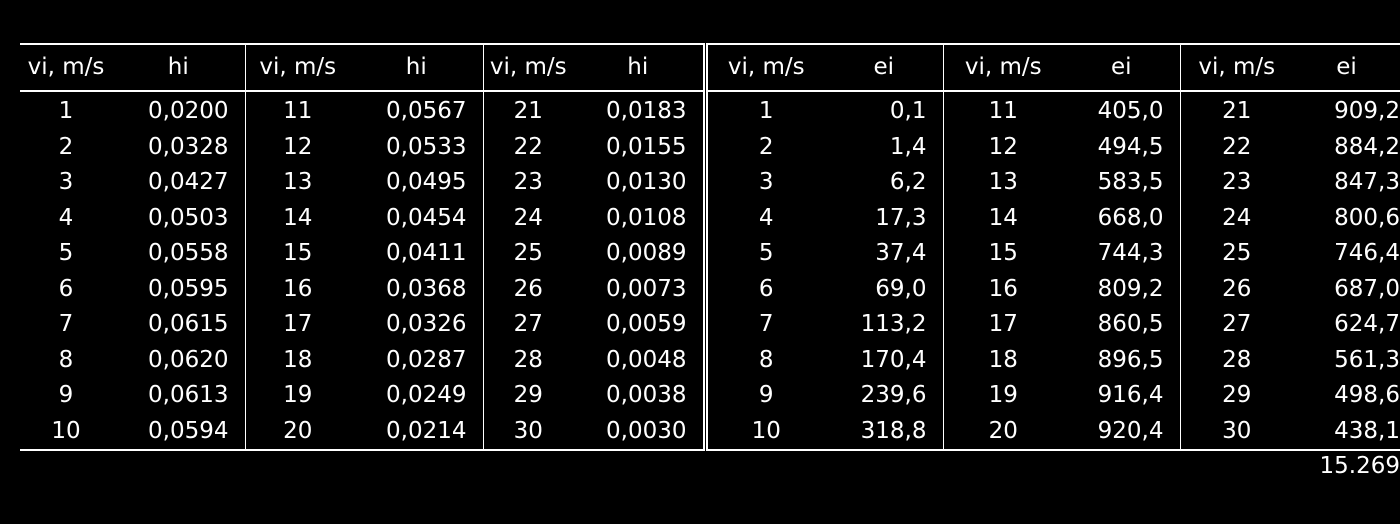 The image size is (1400, 524). I want to click on table-cell: 0,0200, so click(188, 111).